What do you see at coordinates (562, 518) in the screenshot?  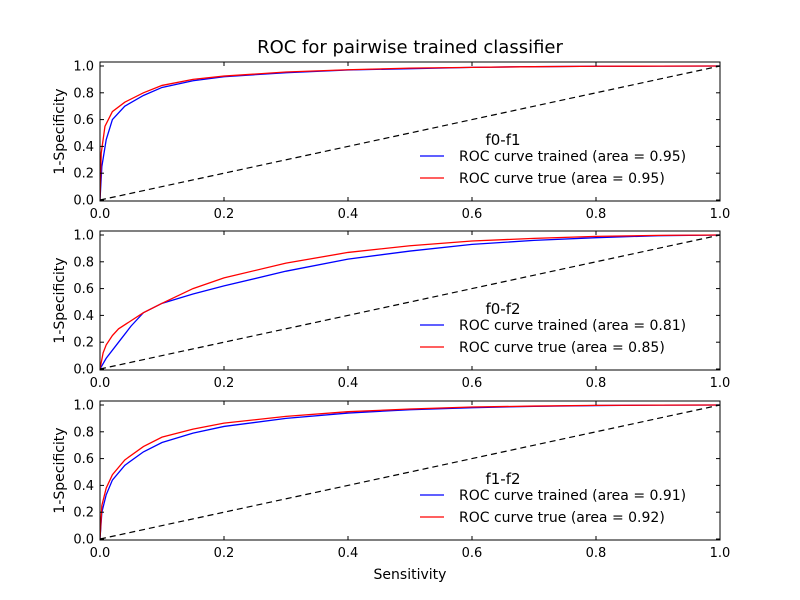 I see `legend-entry-label: ROC curve true (area = 0.92)` at bounding box center [562, 518].